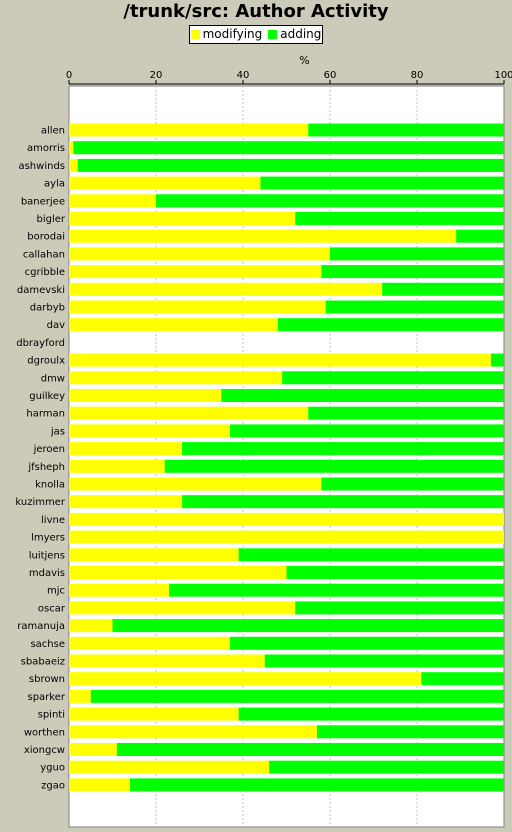 This screenshot has height=832, width=512. I want to click on legend-item-modifying: modifying, so click(226, 34).